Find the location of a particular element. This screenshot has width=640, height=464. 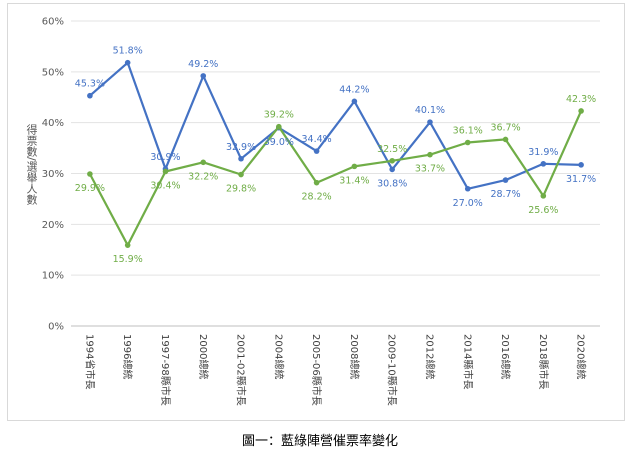

x-tick-label: 2018縣市長 is located at coordinates (543, 361).